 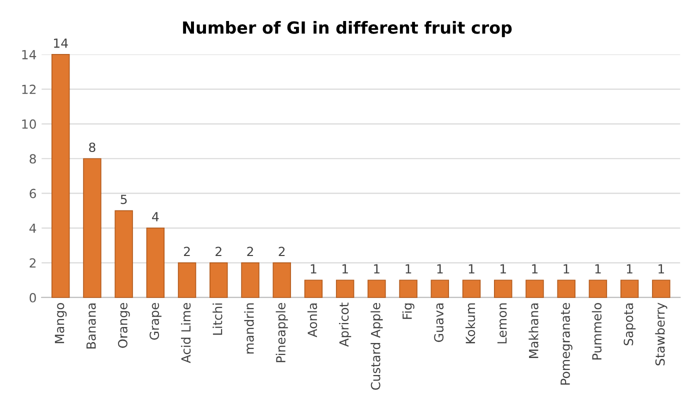 I want to click on data-label: 14, so click(x=61, y=43).